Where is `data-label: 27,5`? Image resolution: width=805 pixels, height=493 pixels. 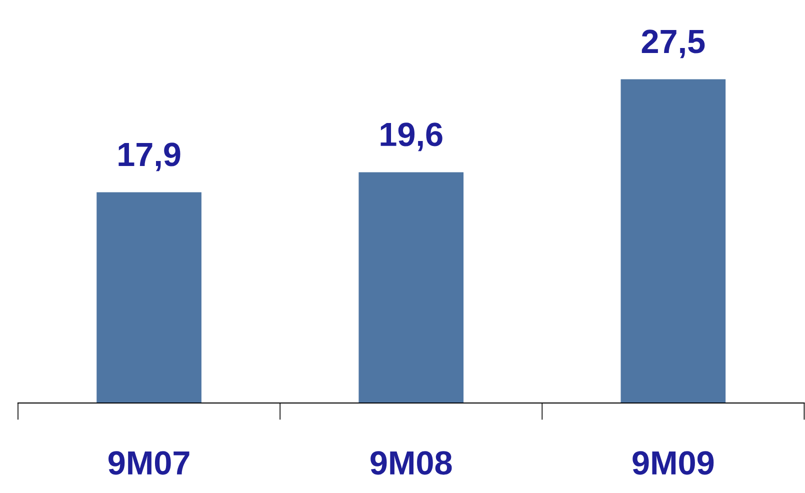
data-label: 27,5 is located at coordinates (673, 44).